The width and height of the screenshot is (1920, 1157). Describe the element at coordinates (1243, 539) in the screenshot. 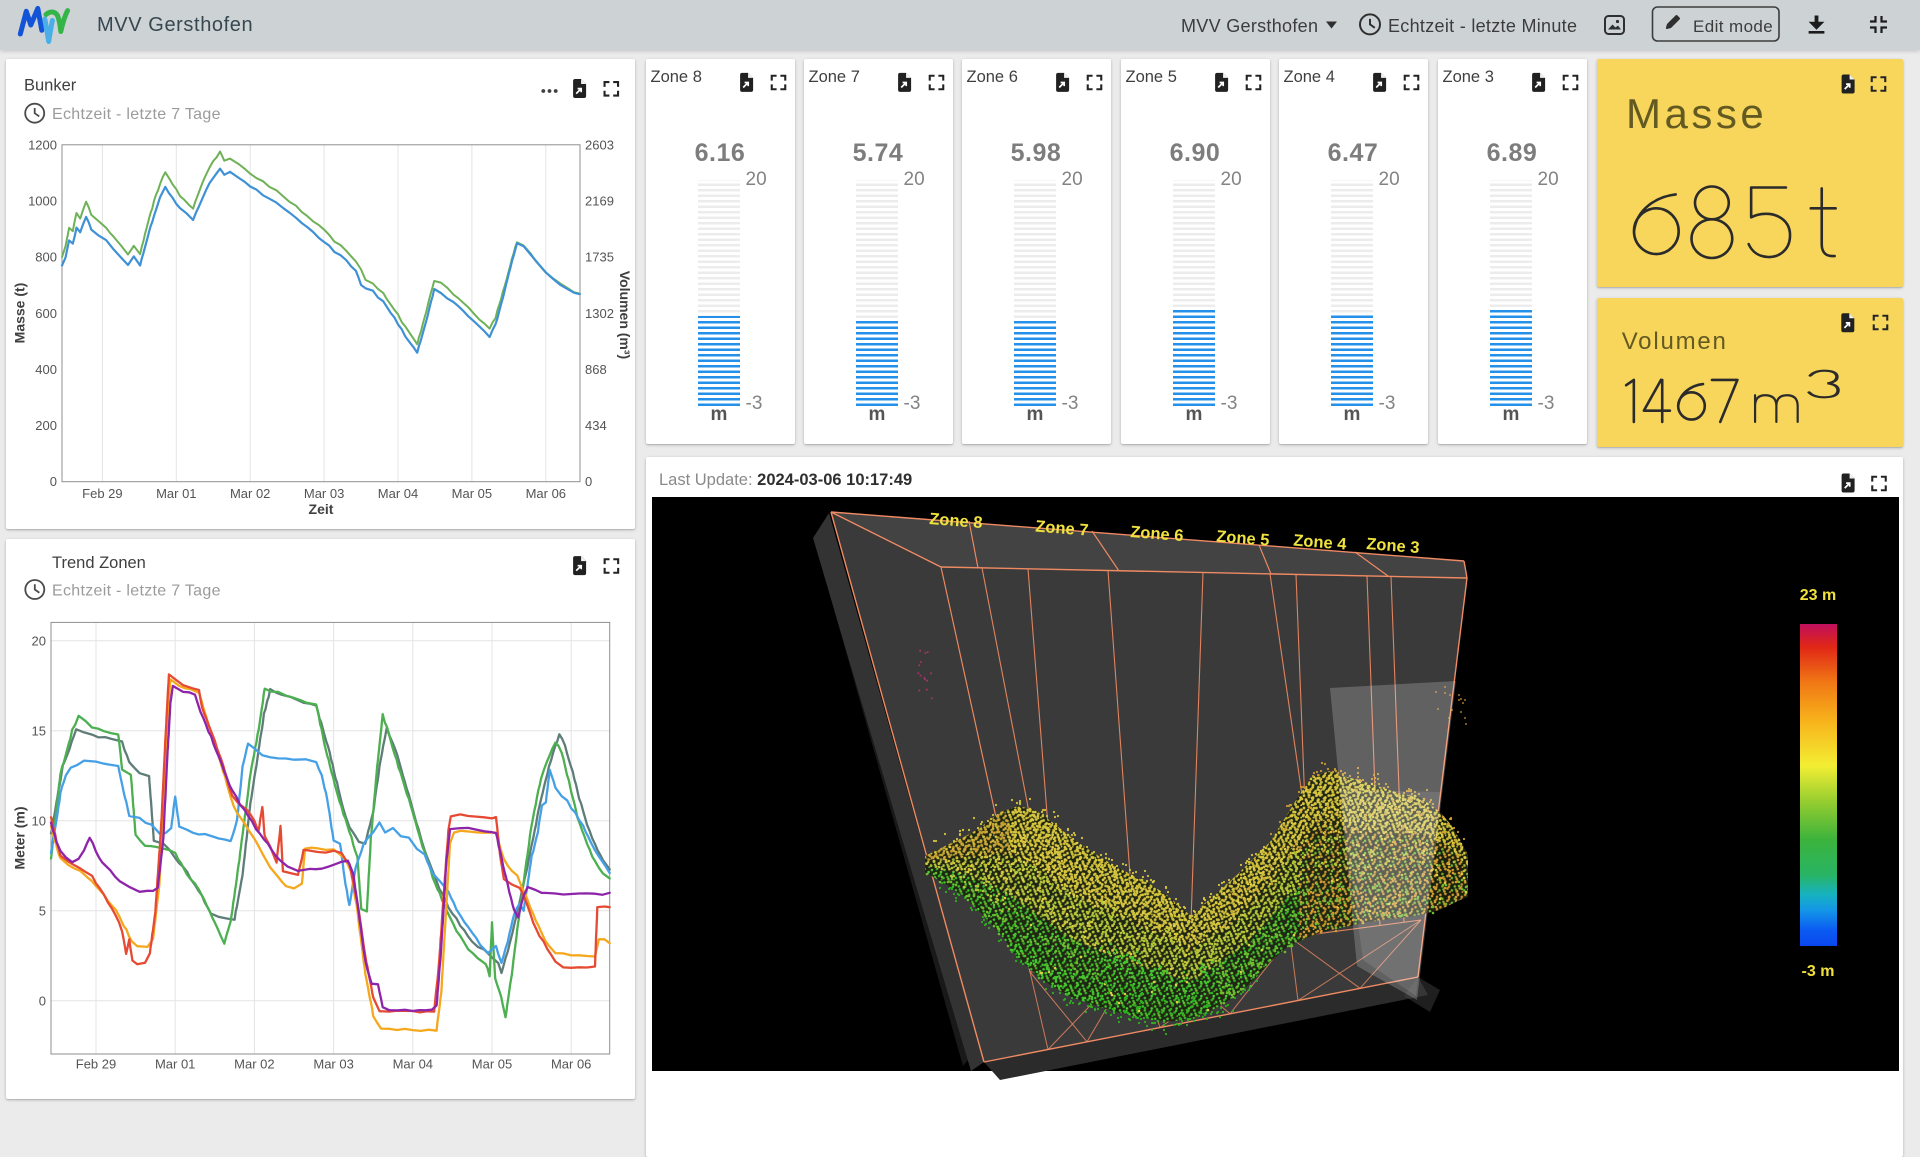

I see `svg-text: Zone 5` at that location.